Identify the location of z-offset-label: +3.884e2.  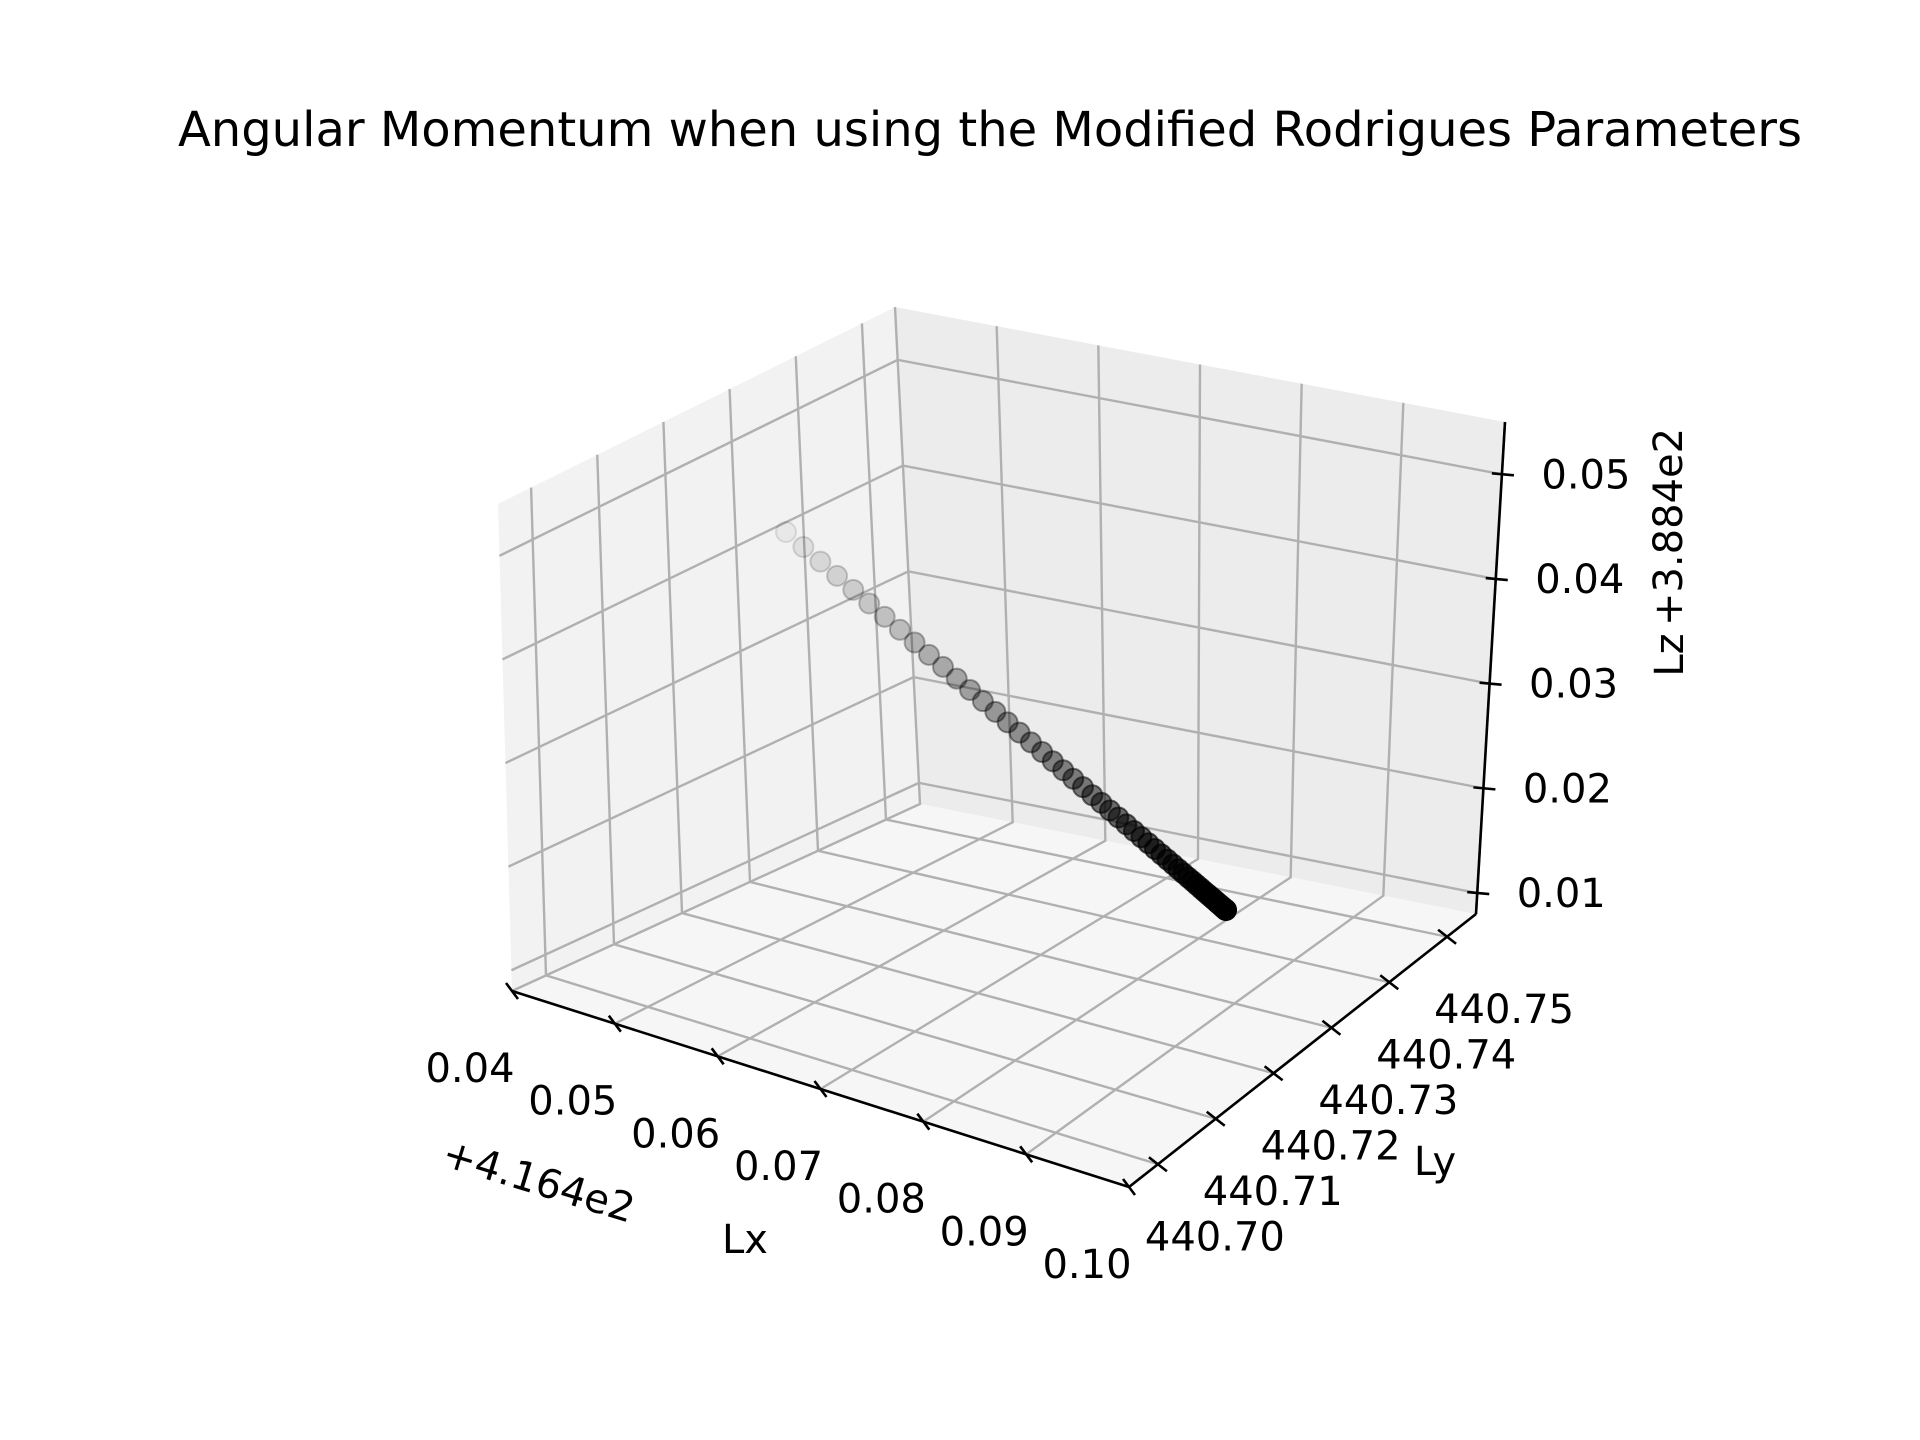
(1669, 527).